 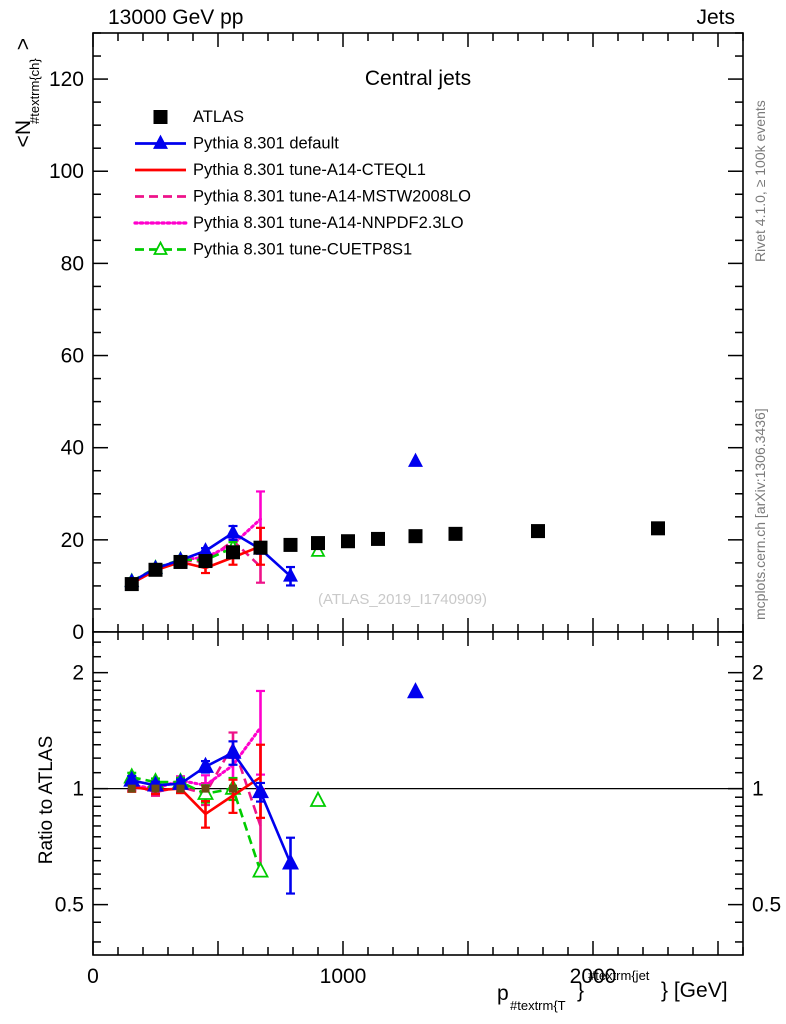 I want to click on main-data-curves, so click(x=394, y=522).